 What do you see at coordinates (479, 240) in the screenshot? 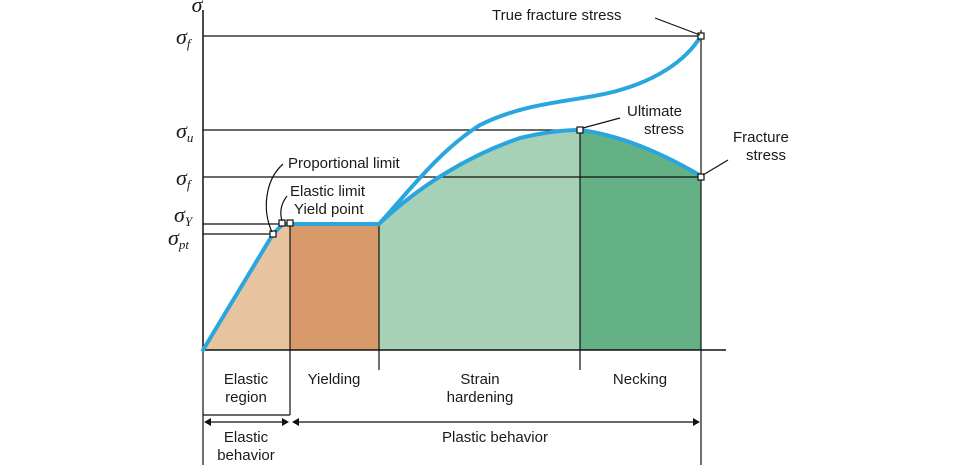
I see `strain-hardening-region-fill` at bounding box center [479, 240].